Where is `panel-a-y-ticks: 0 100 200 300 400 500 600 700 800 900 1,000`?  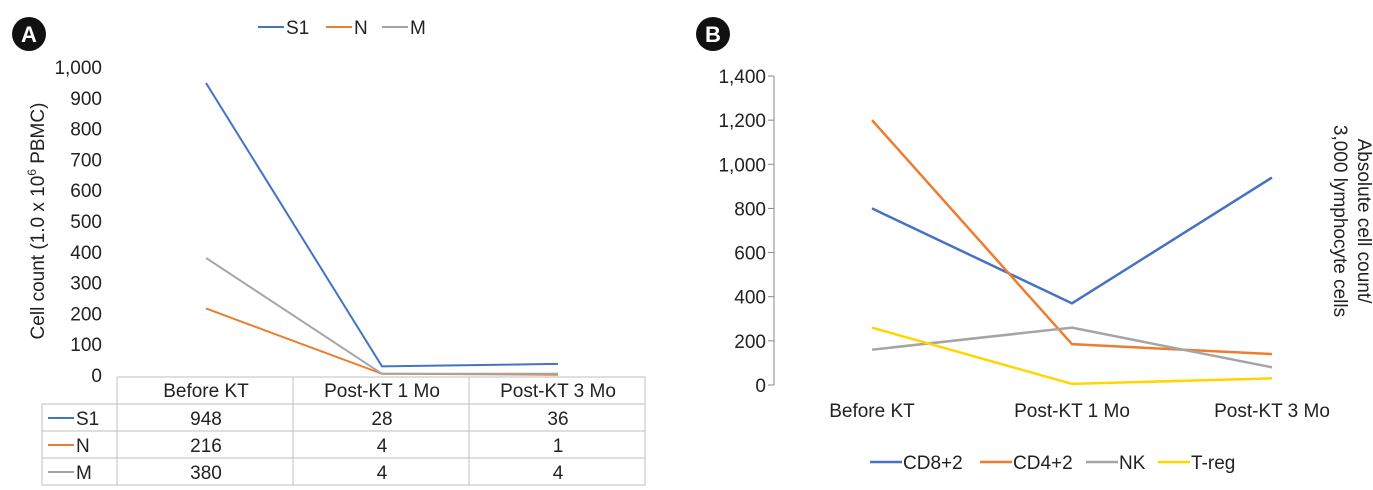 panel-a-y-ticks: 0 100 200 300 400 500 600 700 800 900 1,000 is located at coordinates (78, 222).